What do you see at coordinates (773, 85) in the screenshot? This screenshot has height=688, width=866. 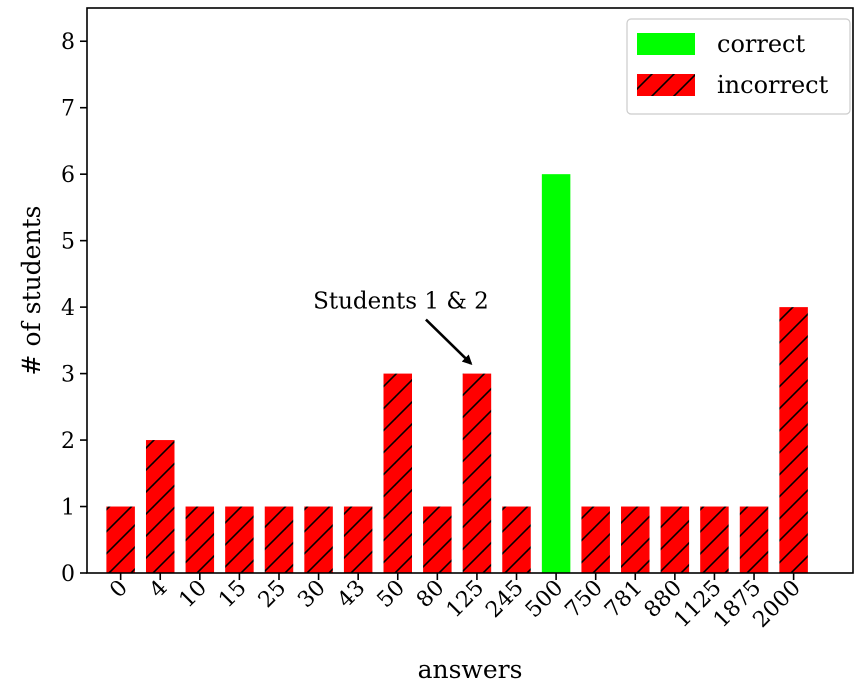 I see `legend-label-incorrect: incorrect` at bounding box center [773, 85].